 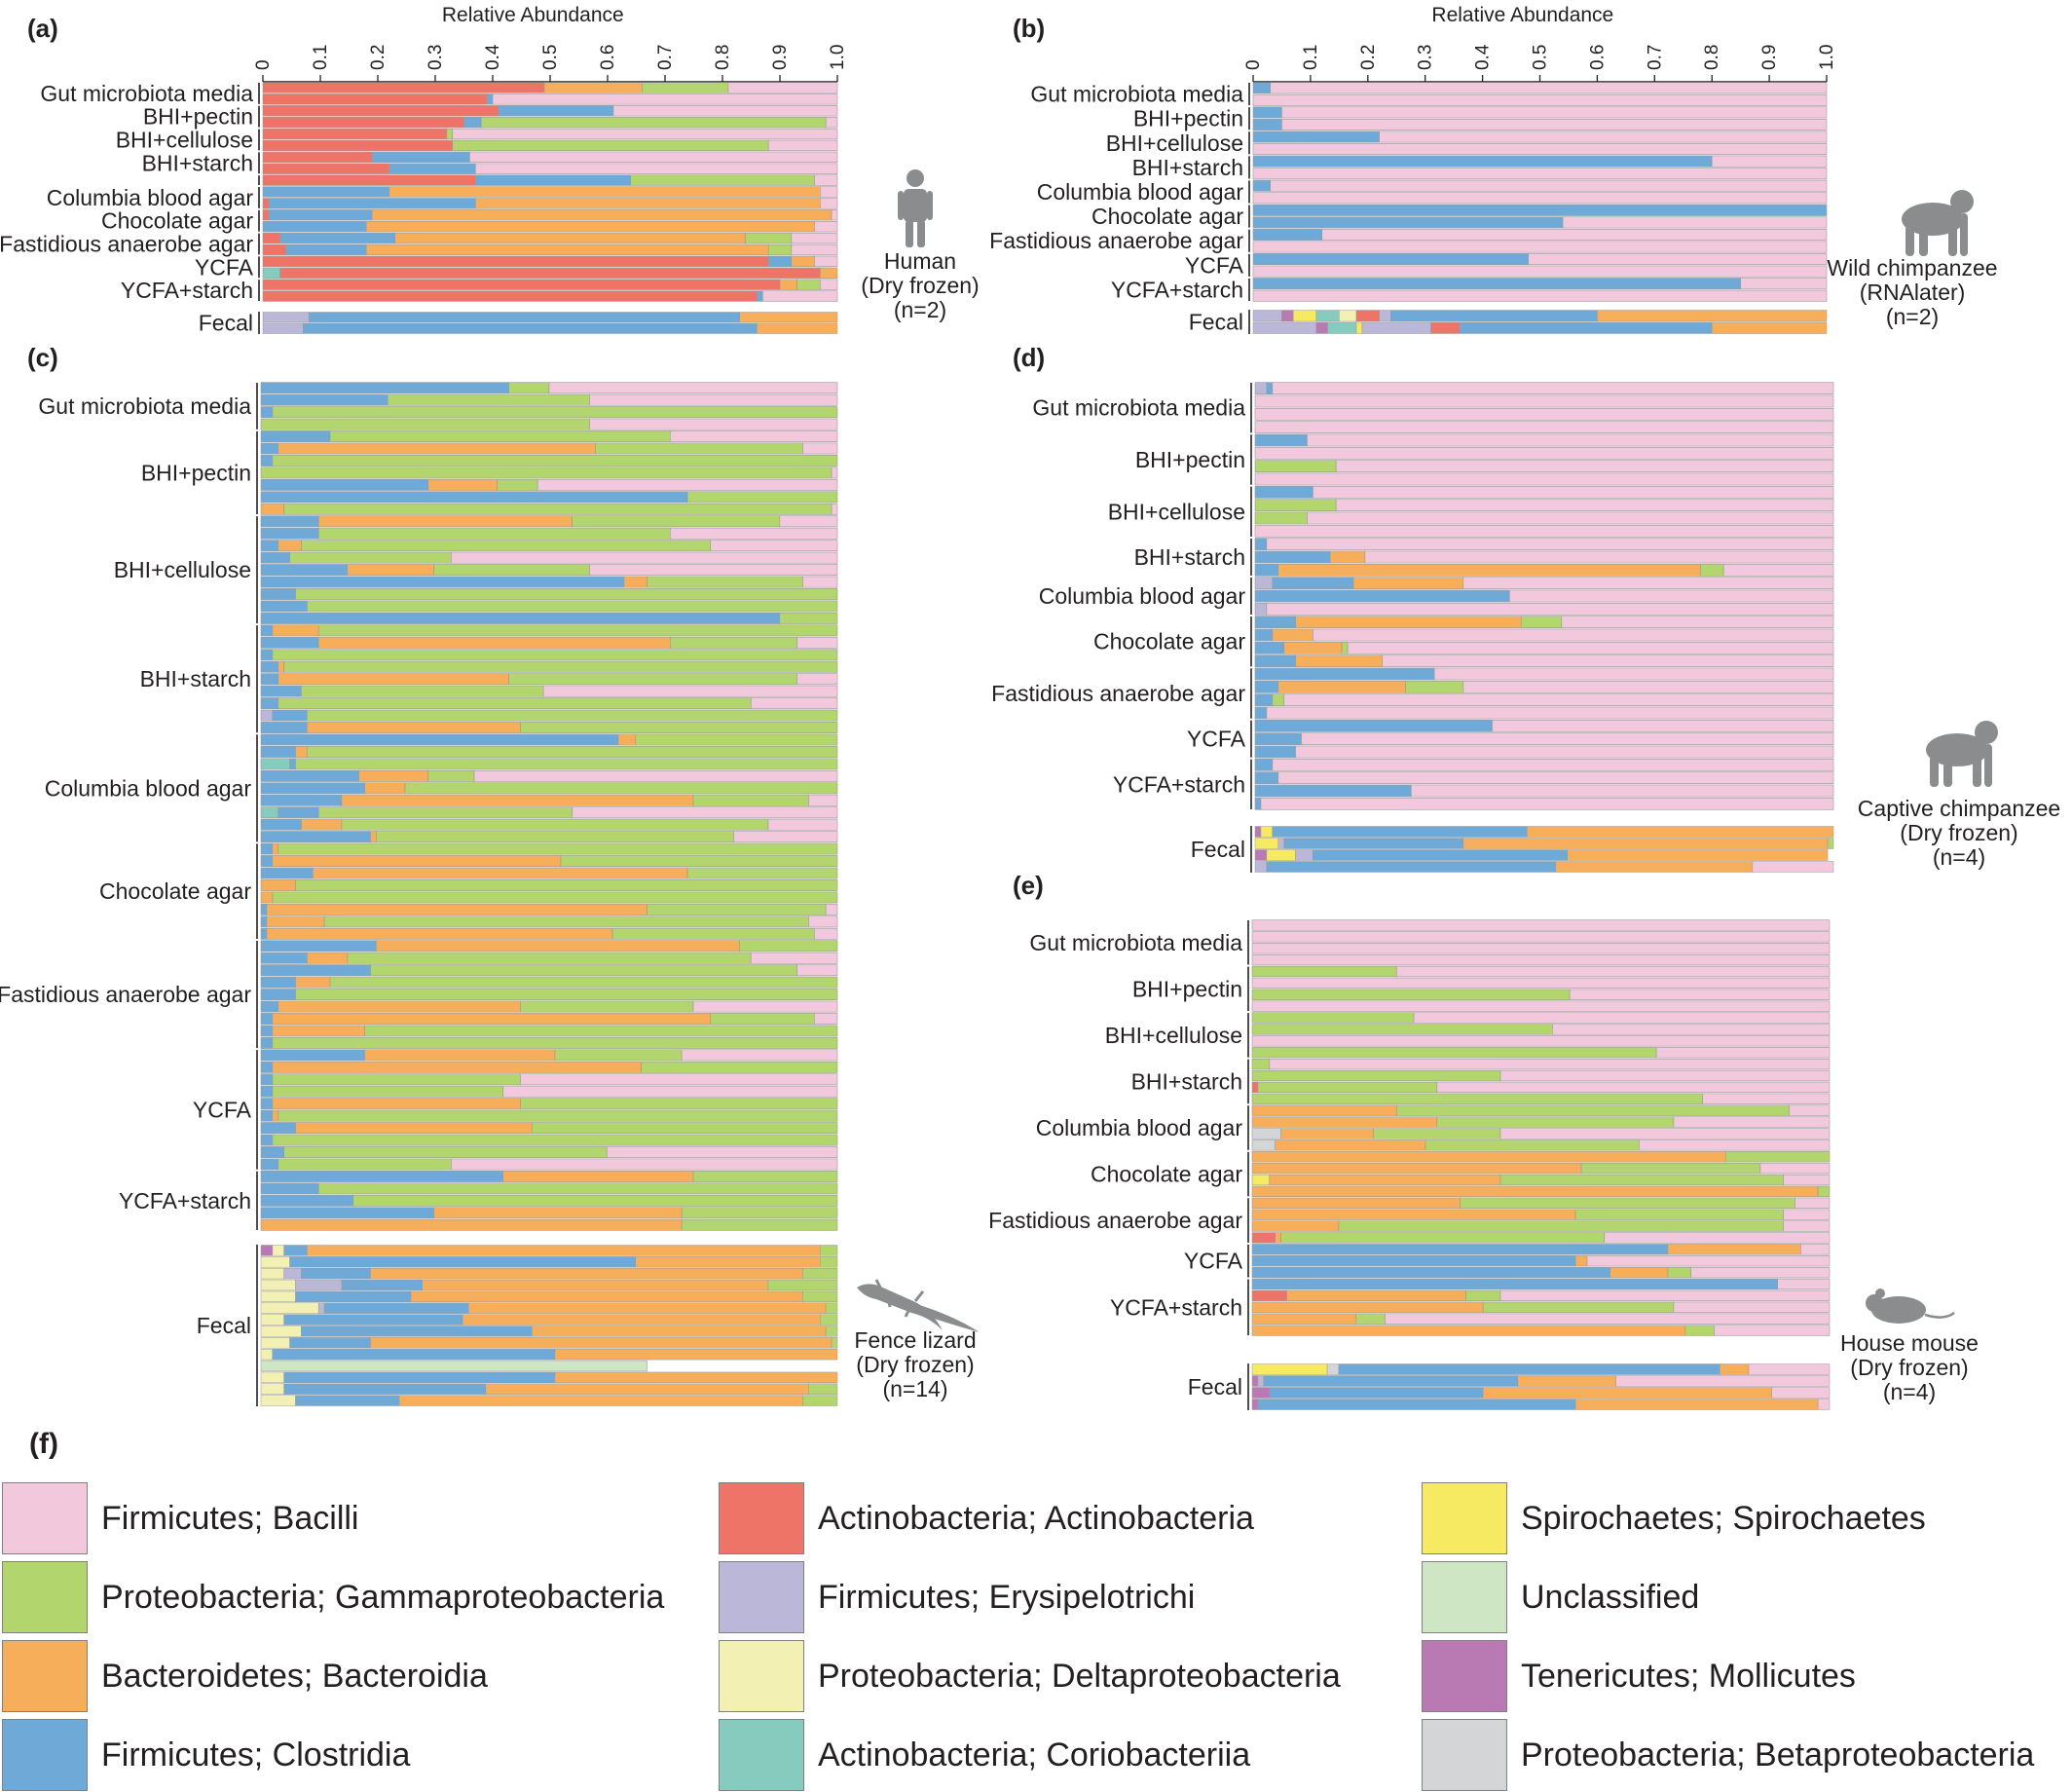 I want to click on group-label: Chocolate agar, so click(x=175, y=891).